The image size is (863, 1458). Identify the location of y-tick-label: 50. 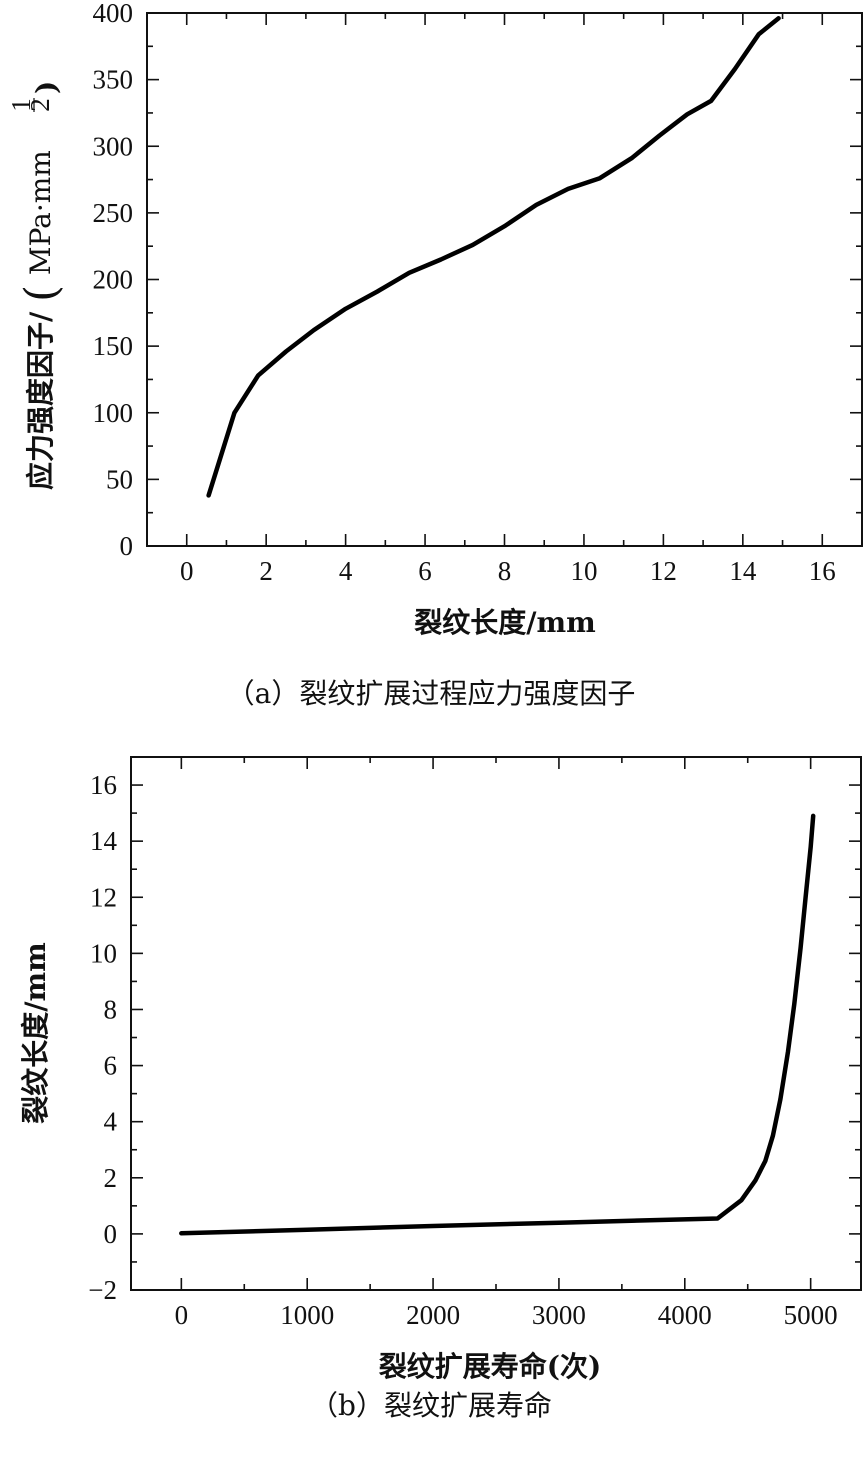
(119, 479).